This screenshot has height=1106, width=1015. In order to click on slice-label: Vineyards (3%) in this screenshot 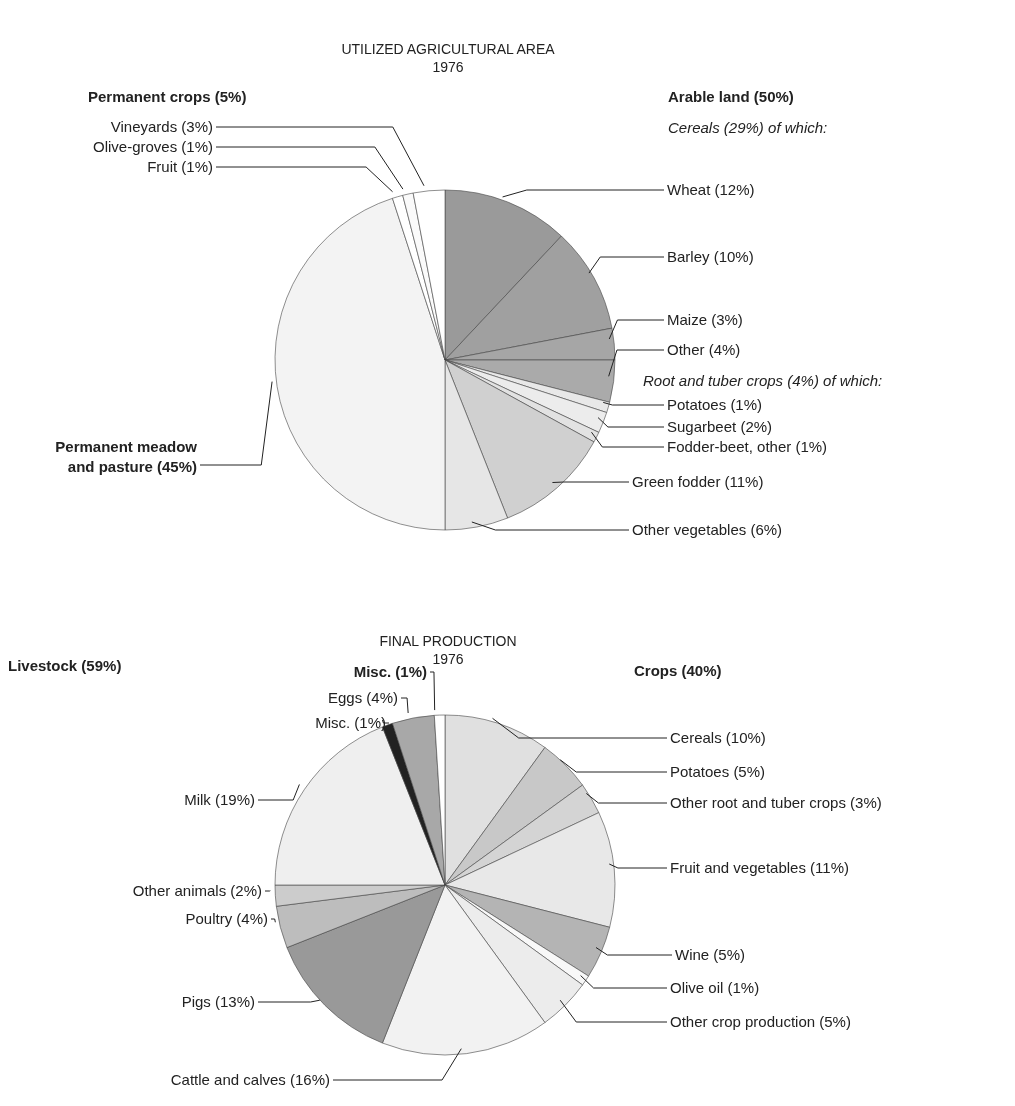, I will do `click(161, 126)`.